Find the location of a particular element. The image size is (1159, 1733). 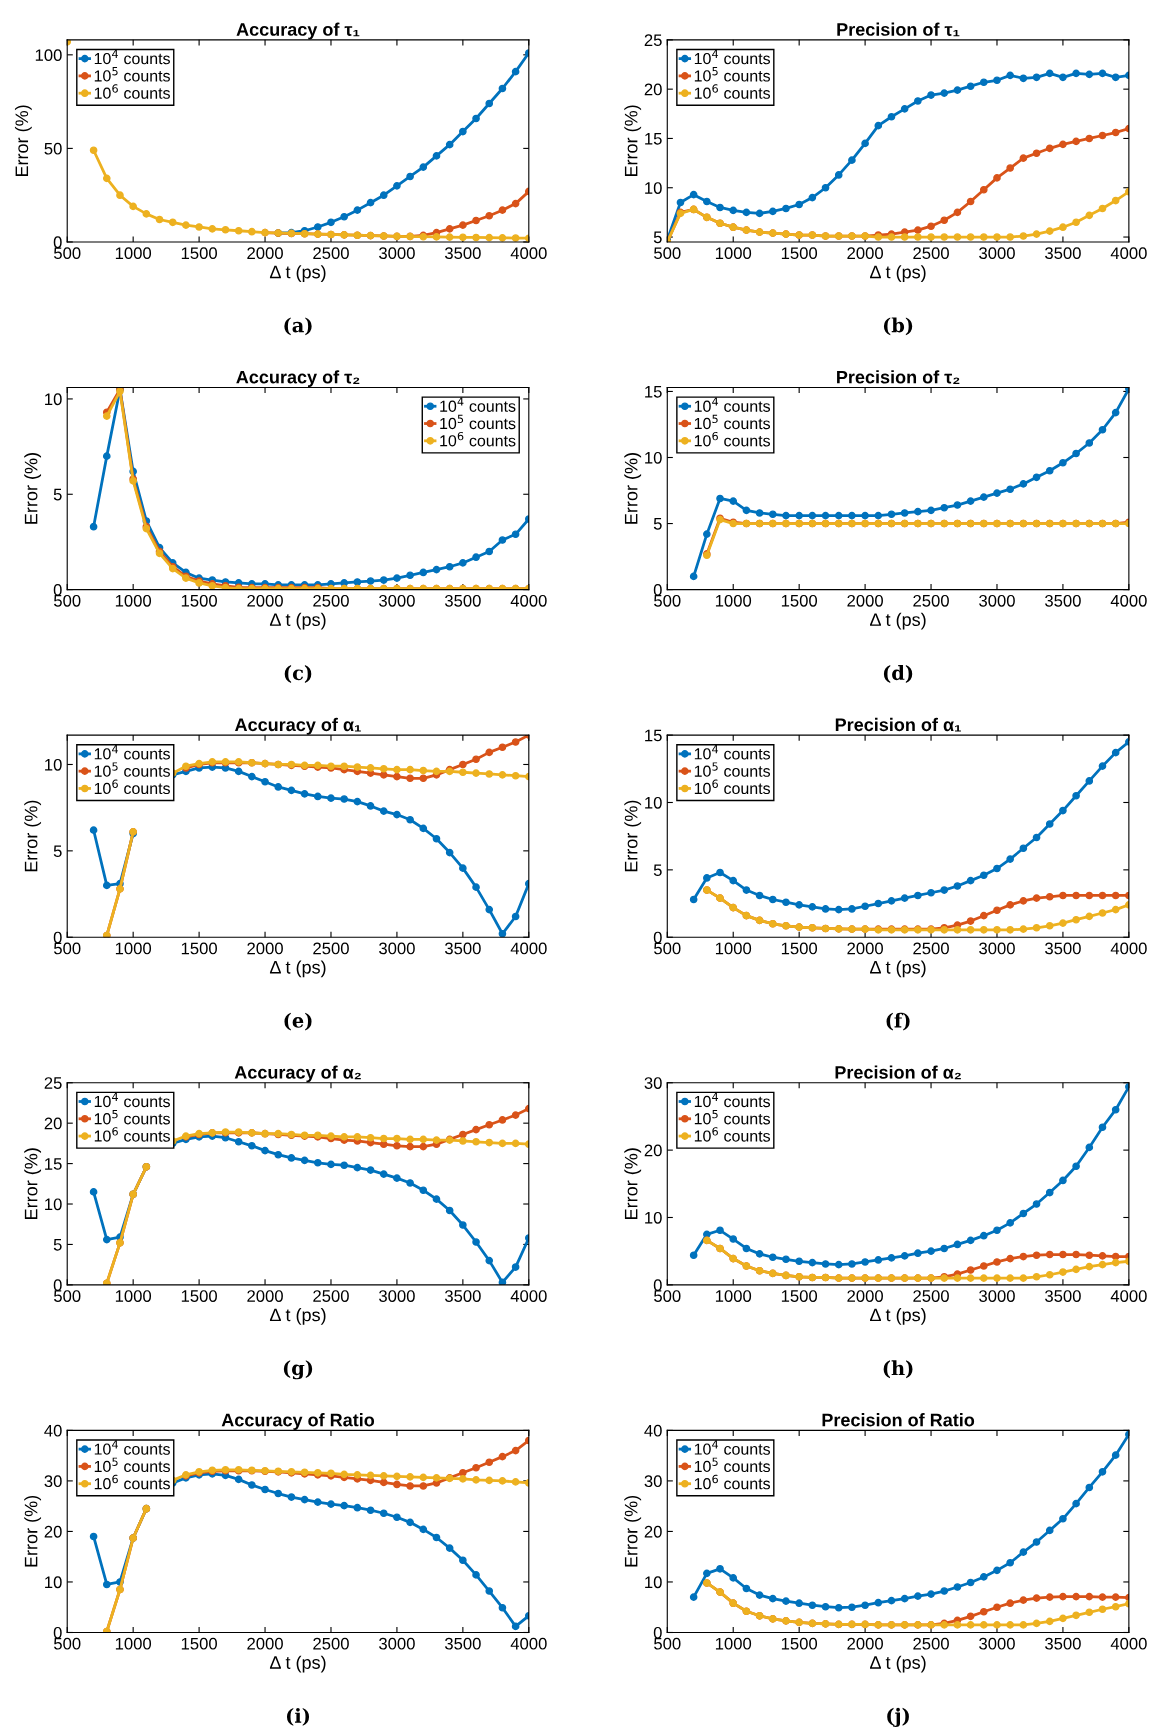

chart-title: Accuracy of τ₂ is located at coordinates (298, 379).